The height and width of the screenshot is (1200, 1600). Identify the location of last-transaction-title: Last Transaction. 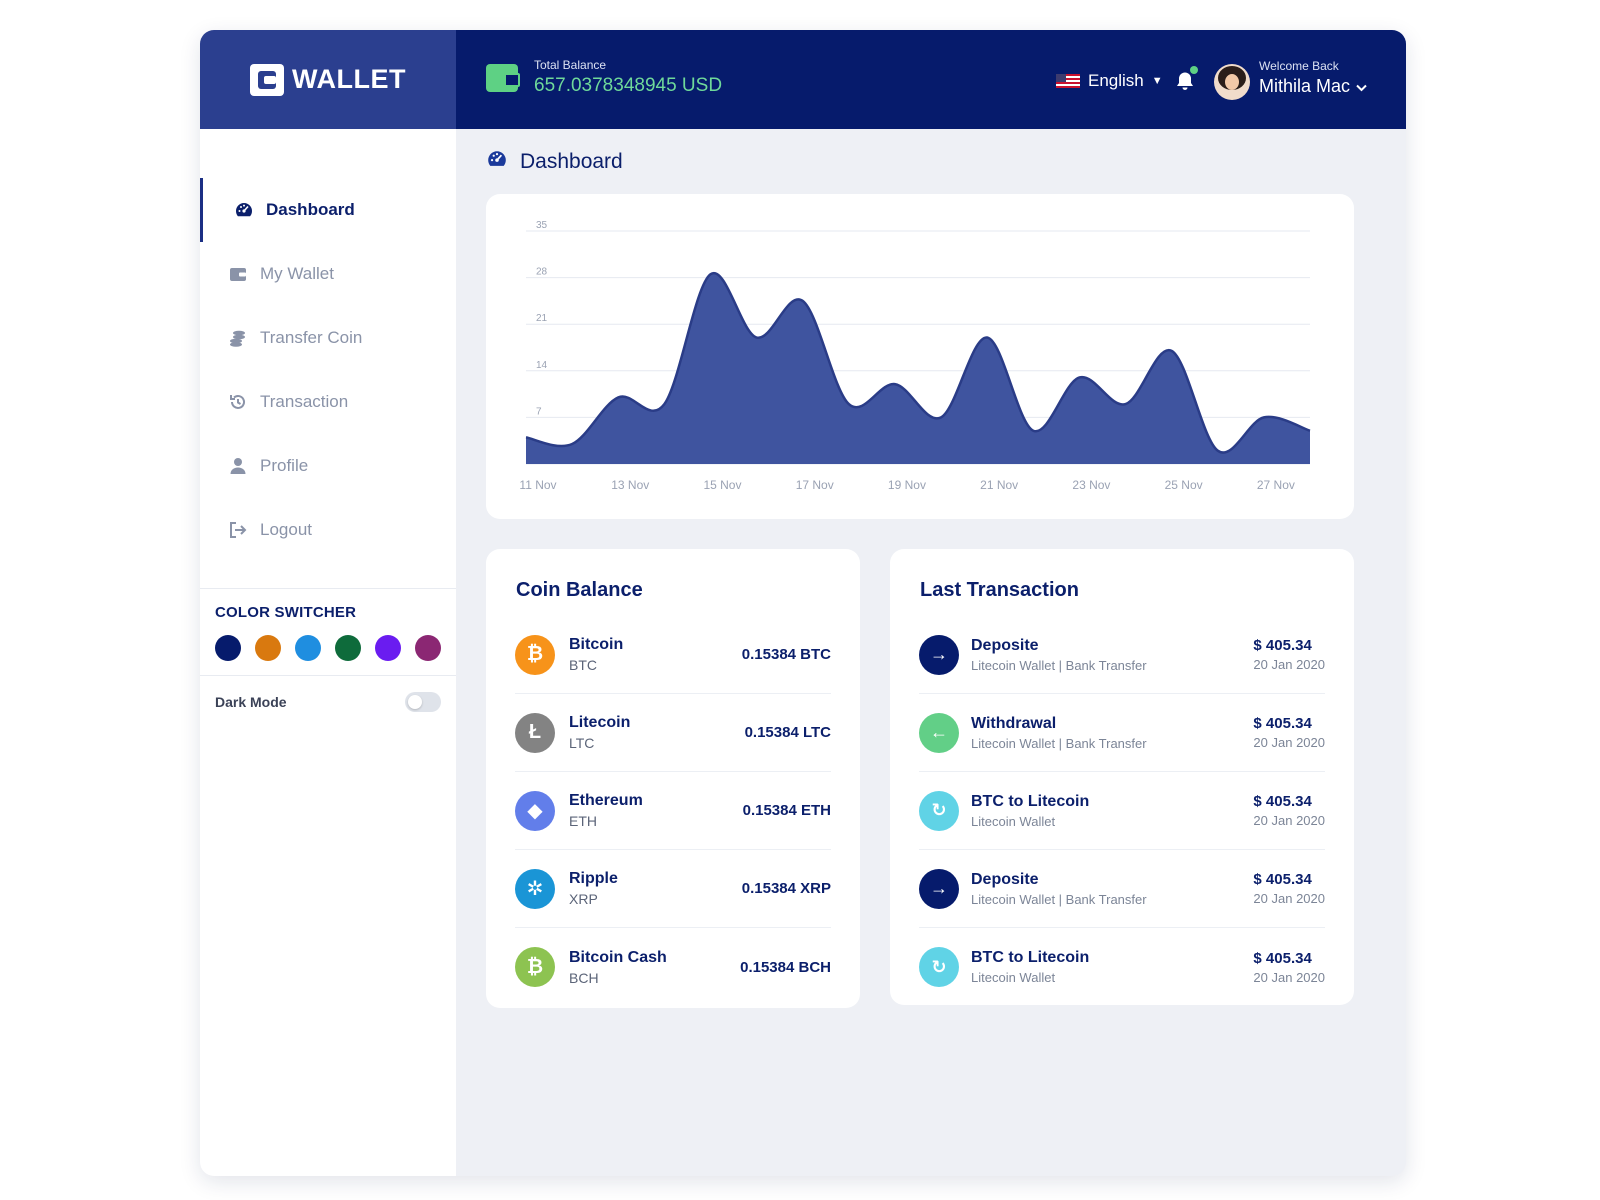
(999, 590).